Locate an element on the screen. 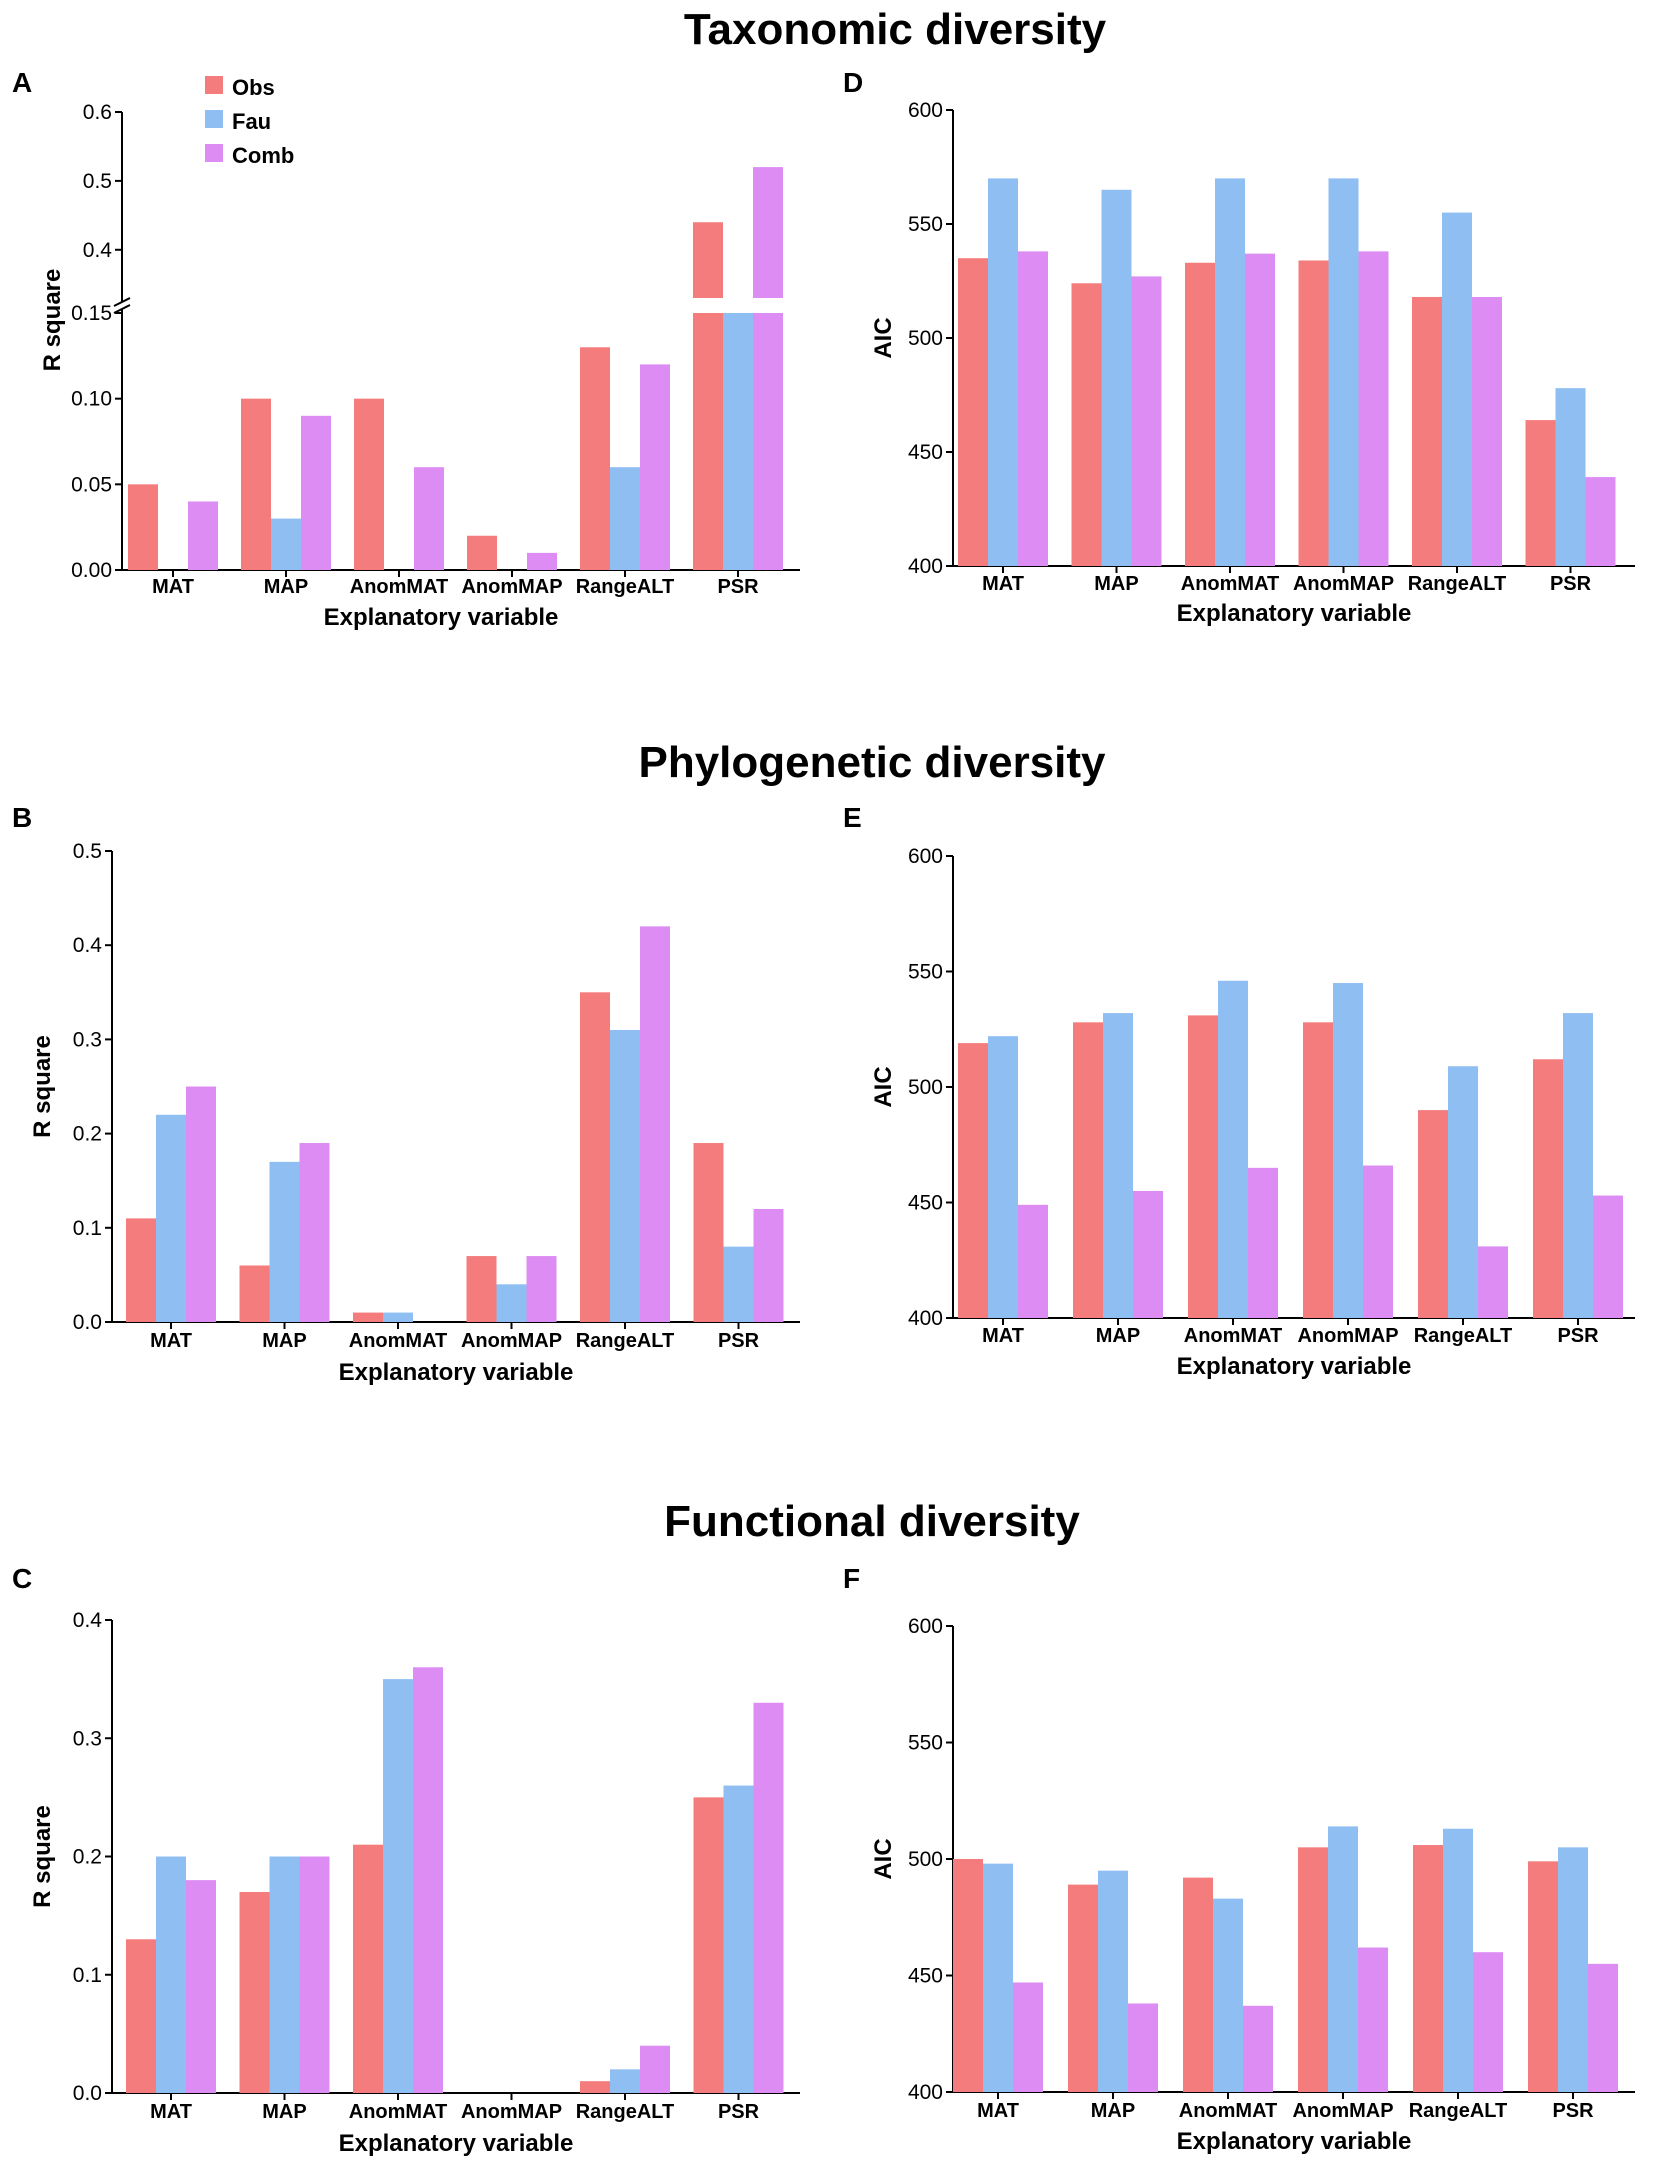  x-tick-label-B-MAT: MAT is located at coordinates (171, 1341).